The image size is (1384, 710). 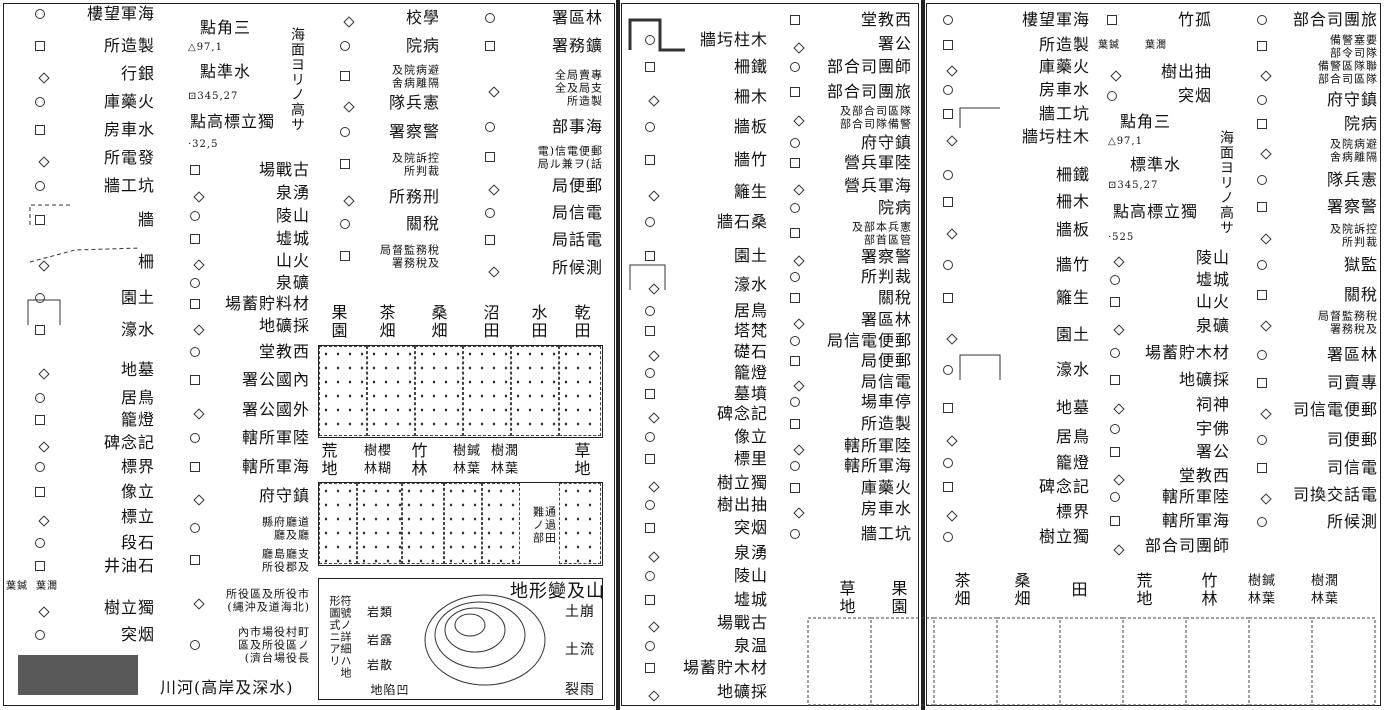 I want to click on triangulation-label: ⊡345,27, so click(x=213, y=96).